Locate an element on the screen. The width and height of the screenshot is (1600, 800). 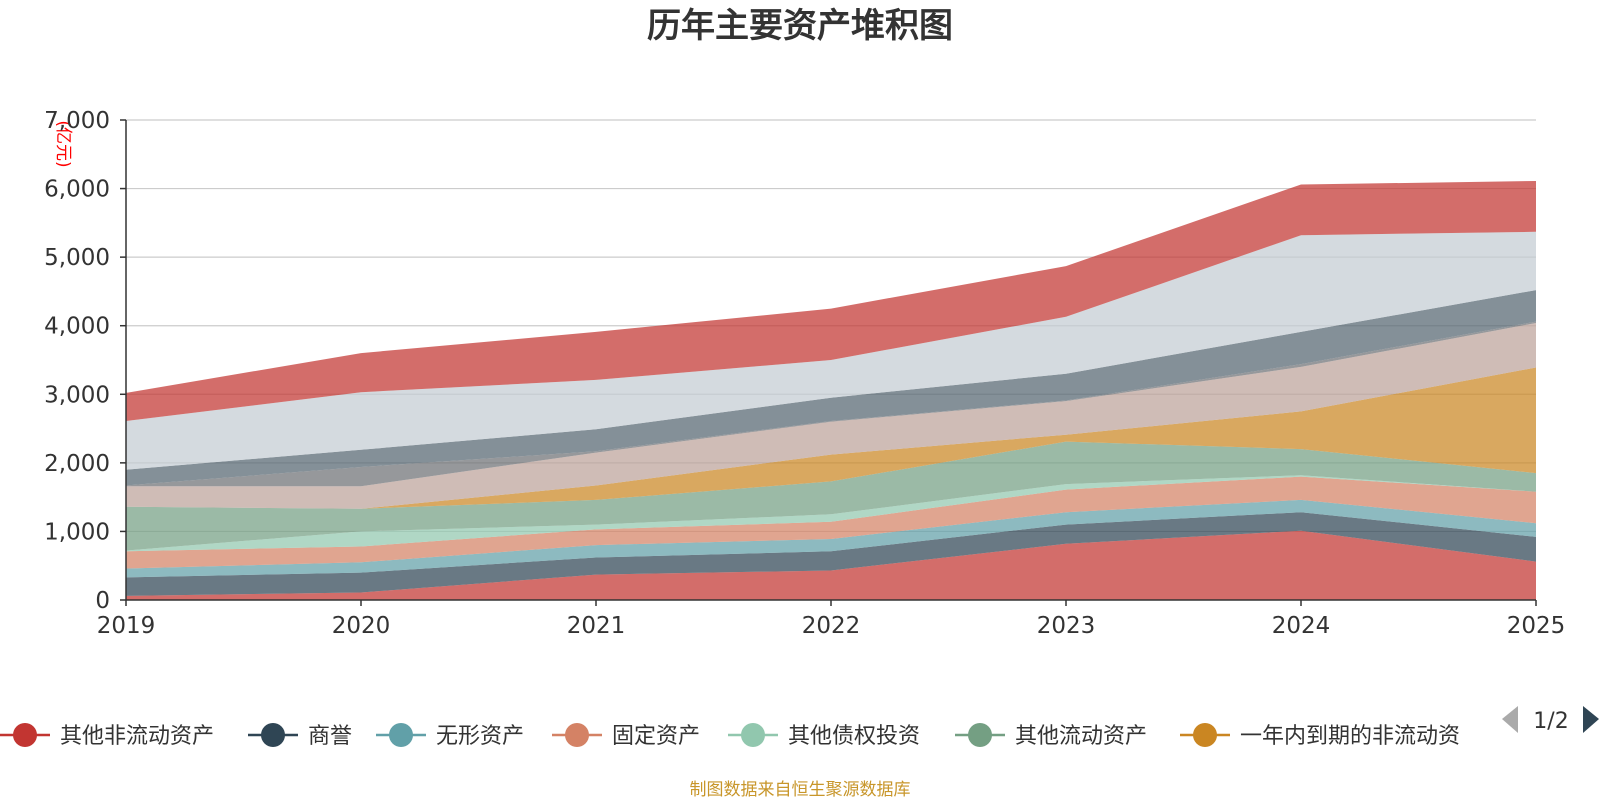
legend-label: 无形资产 is located at coordinates (480, 736).